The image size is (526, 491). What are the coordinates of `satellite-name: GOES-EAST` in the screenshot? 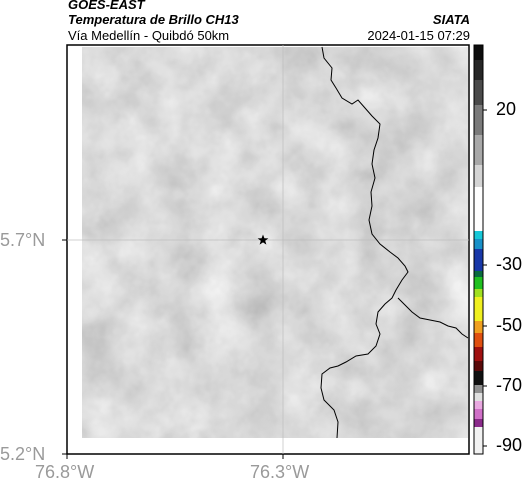 It's located at (106, 6).